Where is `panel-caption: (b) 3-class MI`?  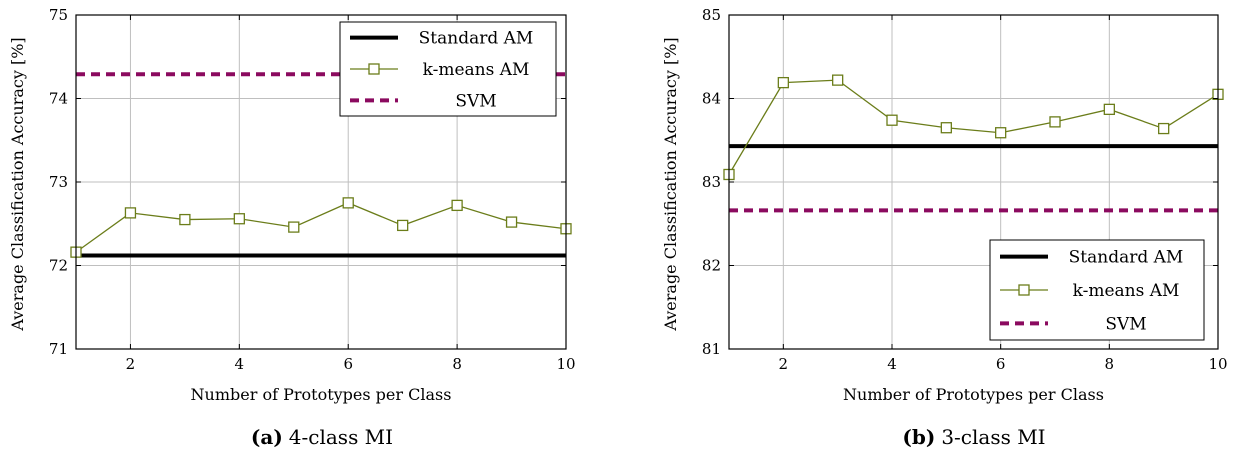 panel-caption: (b) 3-class MI is located at coordinates (973, 437).